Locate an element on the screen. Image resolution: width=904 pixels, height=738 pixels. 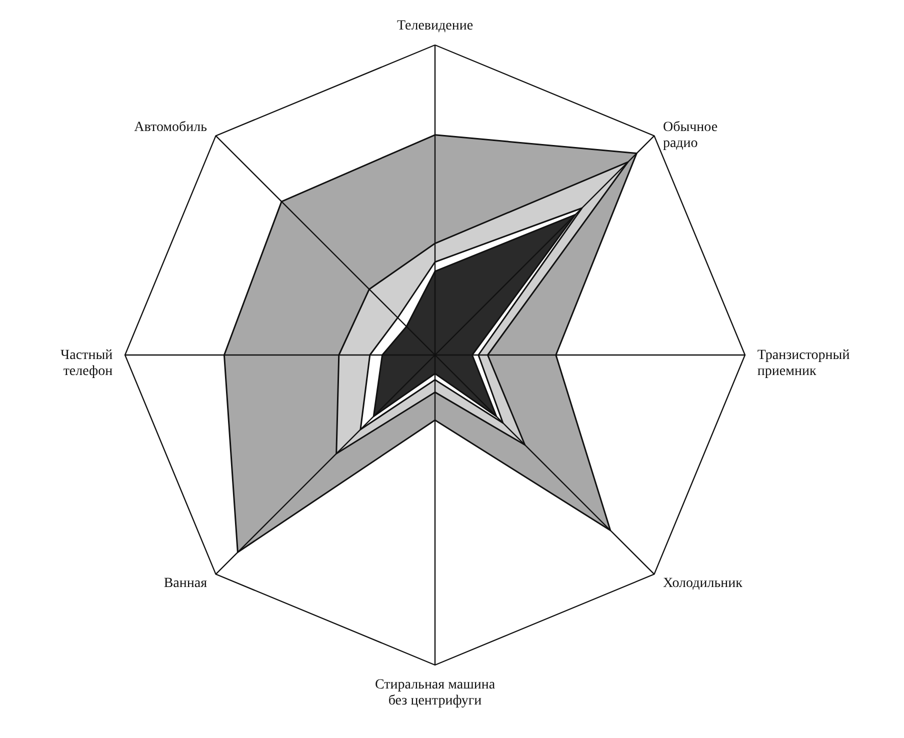
spoke-label: Автомобиль is located at coordinates (171, 128).